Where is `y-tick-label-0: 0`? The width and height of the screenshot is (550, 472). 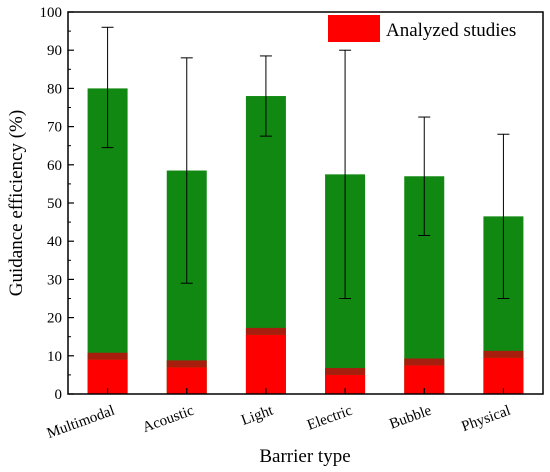
y-tick-label-0: 0 is located at coordinates (59, 395).